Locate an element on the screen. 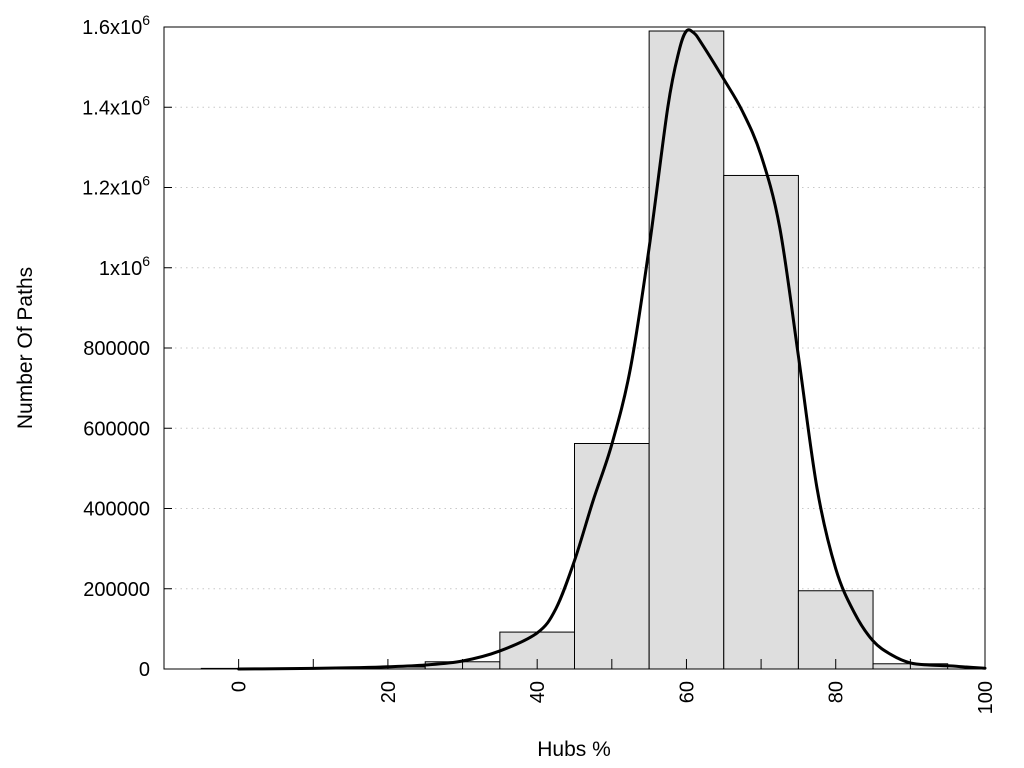 Image resolution: width=1024 pixels, height=768 pixels. y-tick-label: 200000 is located at coordinates (116, 590).